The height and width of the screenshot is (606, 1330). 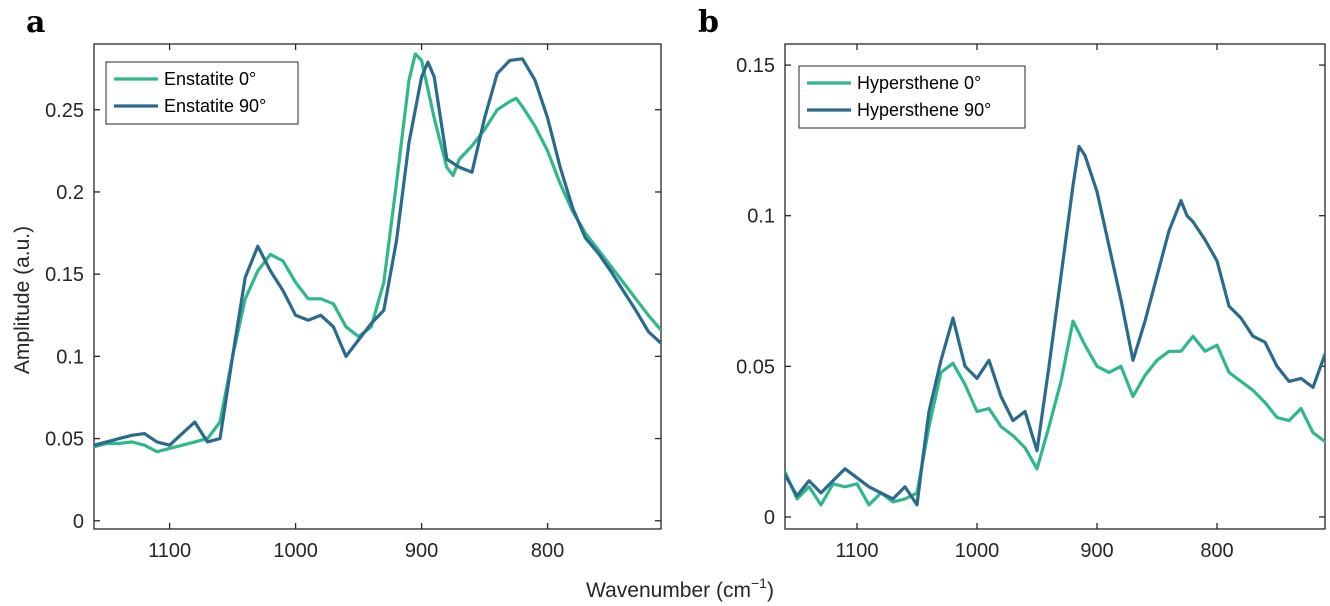 I want to click on legend: Hypersthene 0° Hypersthene 90°, so click(x=912, y=97).